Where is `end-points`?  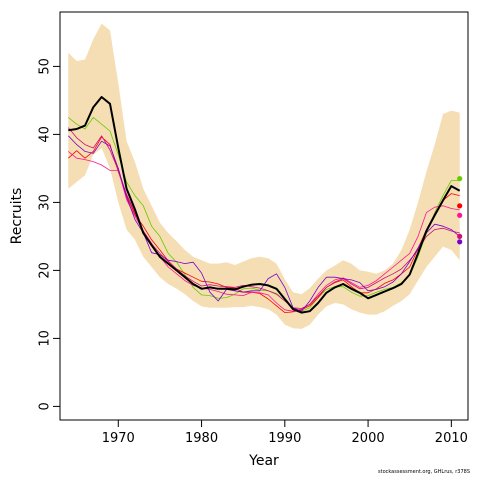
end-points is located at coordinates (460, 210).